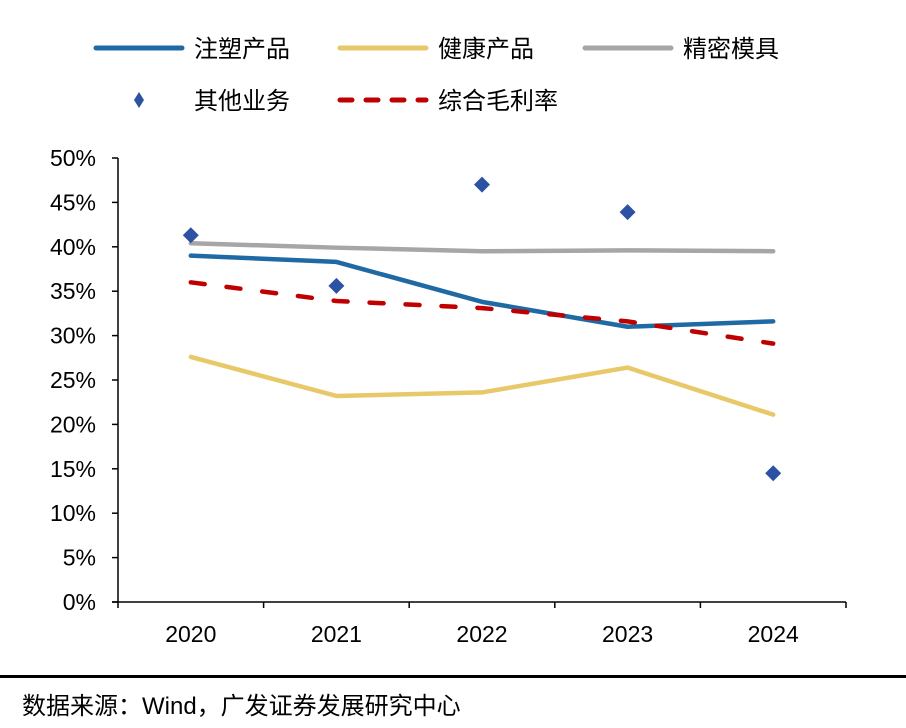  What do you see at coordinates (73, 202) in the screenshot?
I see `y-tick-label: 45%` at bounding box center [73, 202].